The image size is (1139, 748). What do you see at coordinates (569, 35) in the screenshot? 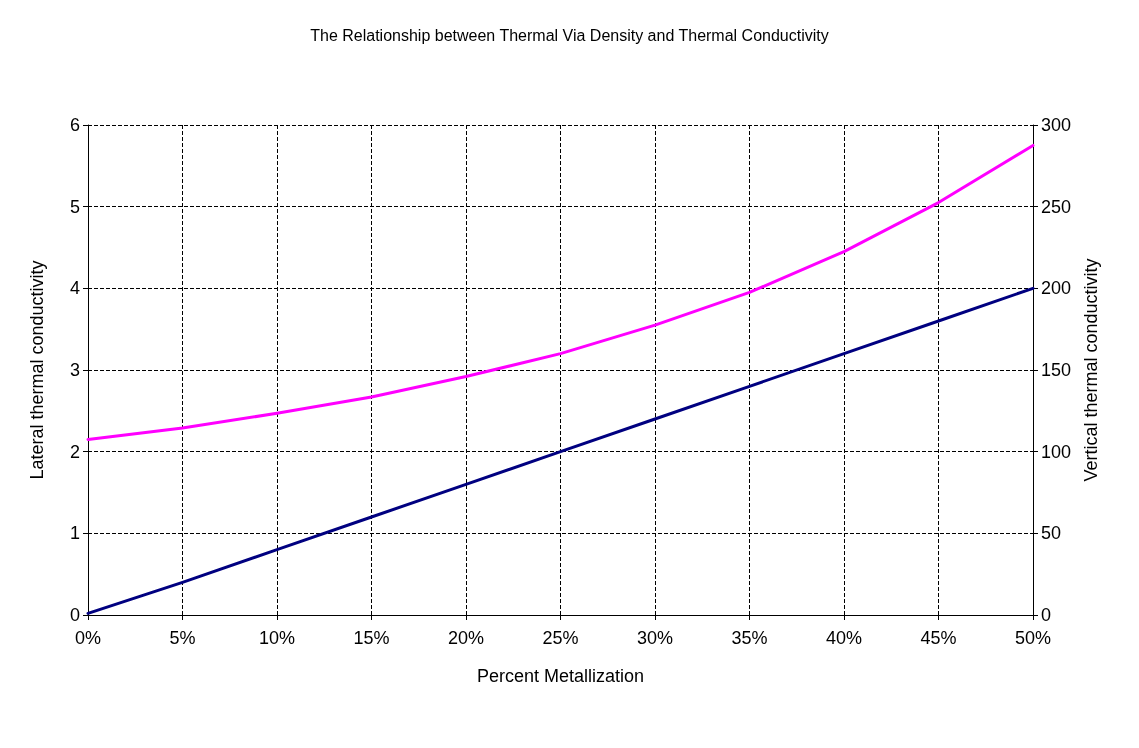
I see `chart-title: The Relationship between Thermal Via Density and Thermal Conductivity` at bounding box center [569, 35].